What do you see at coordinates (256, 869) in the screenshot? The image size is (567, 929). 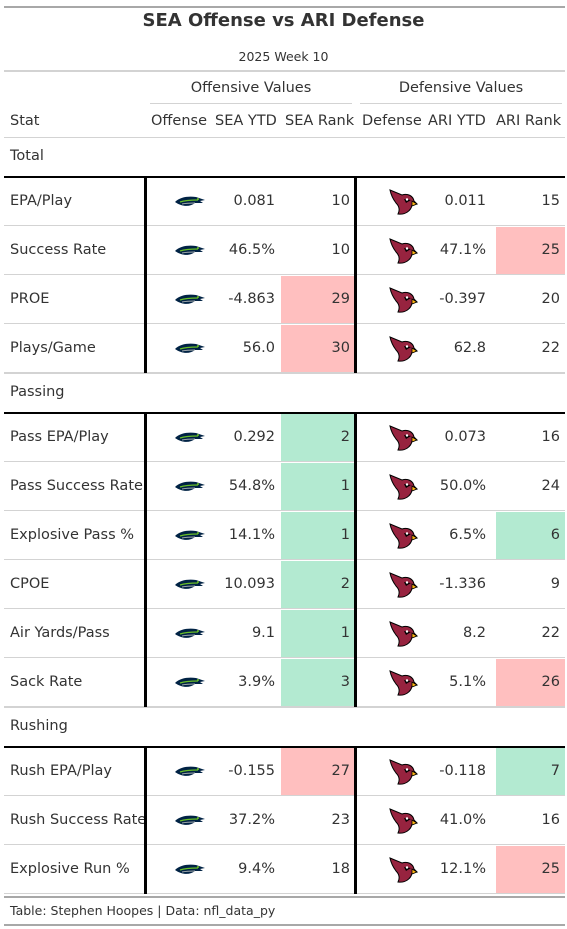 I see `sea-ytd-value: 9.4%` at bounding box center [256, 869].